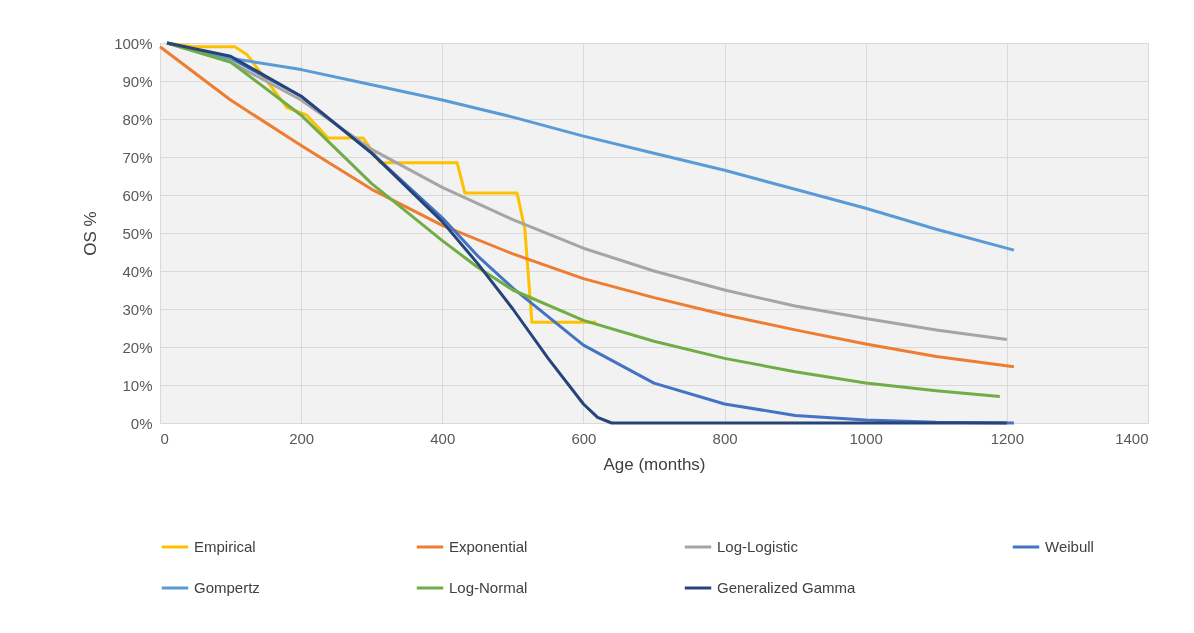 The image size is (1194, 633). Describe the element at coordinates (488, 546) in the screenshot. I see `legend-label: Exponential` at that location.